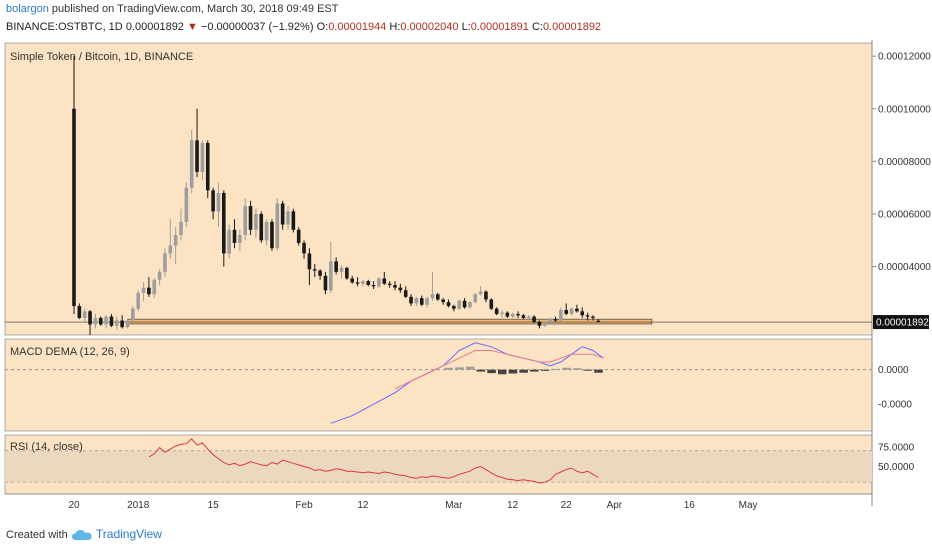 This screenshot has height=550, width=932. I want to click on last-price-badge, so click(901, 322).